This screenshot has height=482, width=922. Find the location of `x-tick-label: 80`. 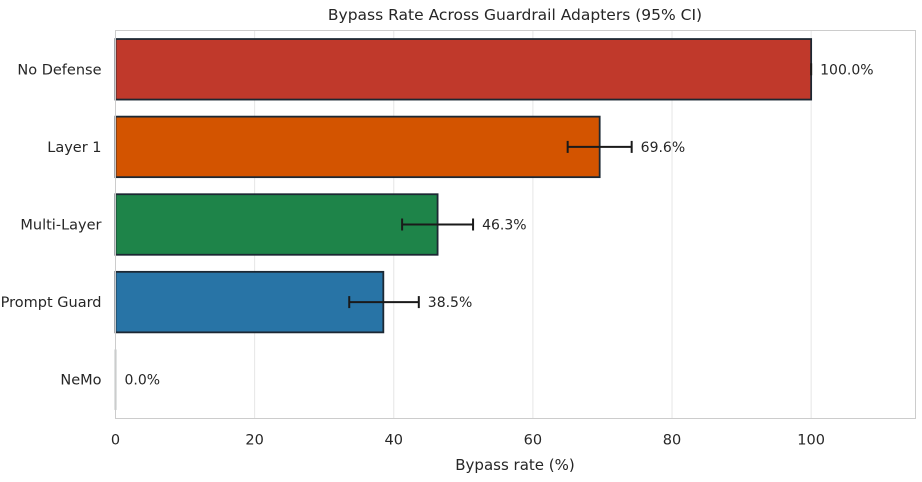

x-tick-label: 80 is located at coordinates (672, 441).